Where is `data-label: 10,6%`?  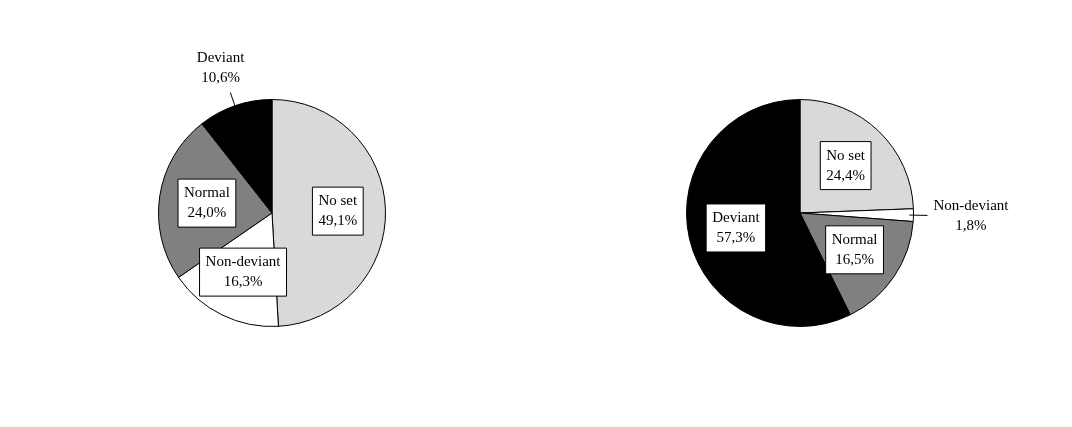
data-label: 10,6% is located at coordinates (220, 76).